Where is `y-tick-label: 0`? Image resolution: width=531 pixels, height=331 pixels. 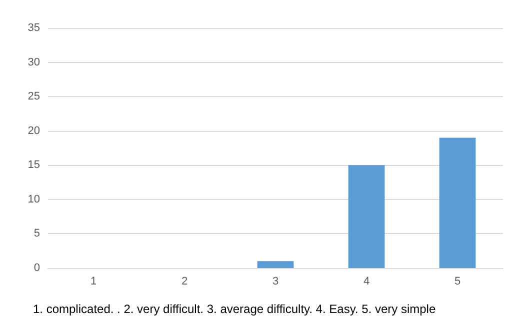
y-tick-label: 0 is located at coordinates (37, 268).